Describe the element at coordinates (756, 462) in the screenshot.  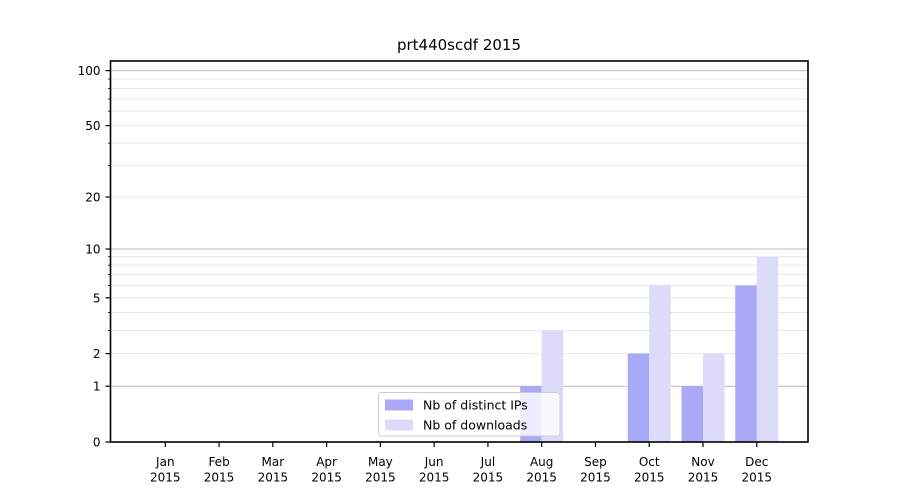
I see `x-tick-label-month: Dec` at that location.